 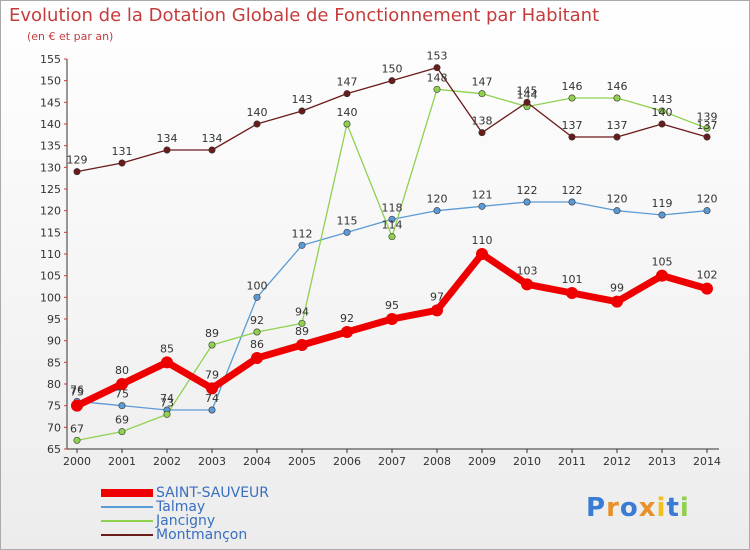 I want to click on data-label: 134, so click(x=212, y=138).